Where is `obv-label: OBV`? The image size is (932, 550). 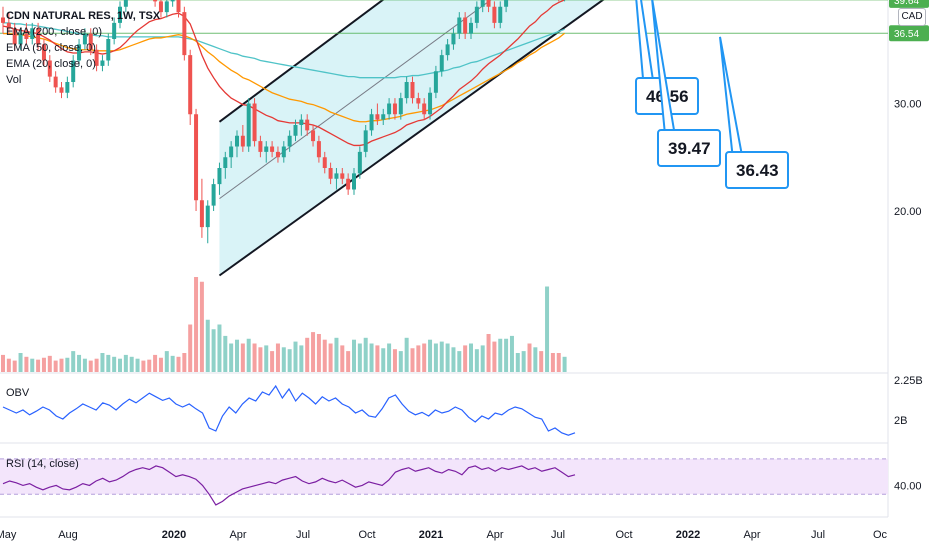
obv-label: OBV is located at coordinates (18, 393).